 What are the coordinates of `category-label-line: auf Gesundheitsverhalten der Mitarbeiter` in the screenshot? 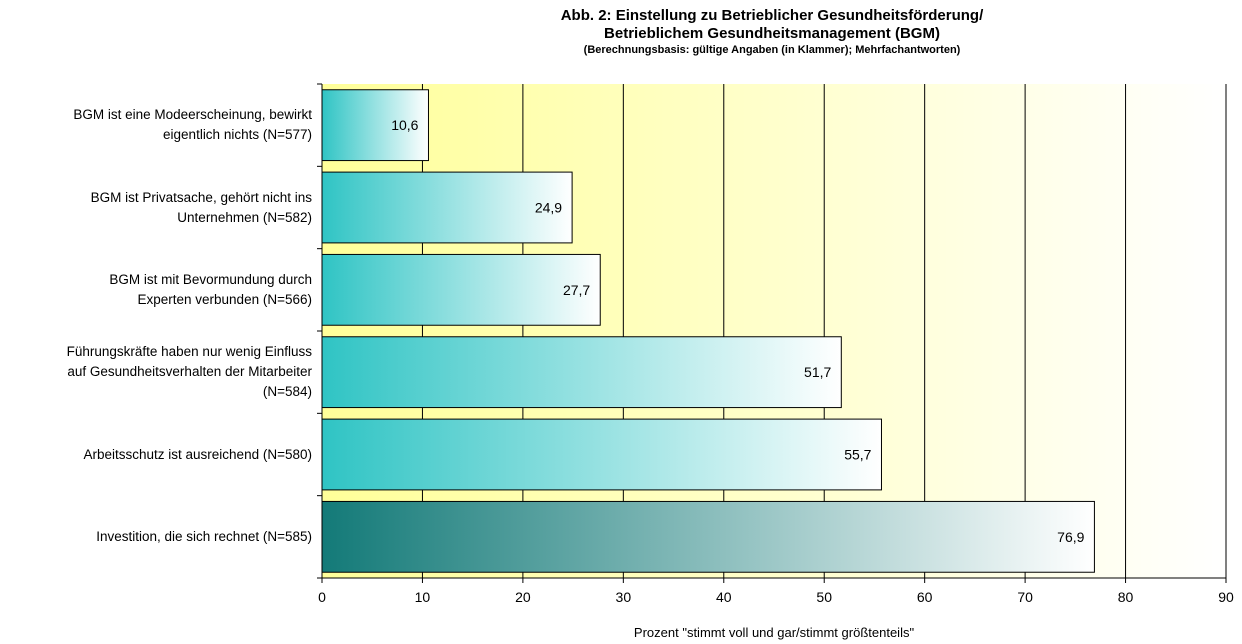 It's located at (189, 372).